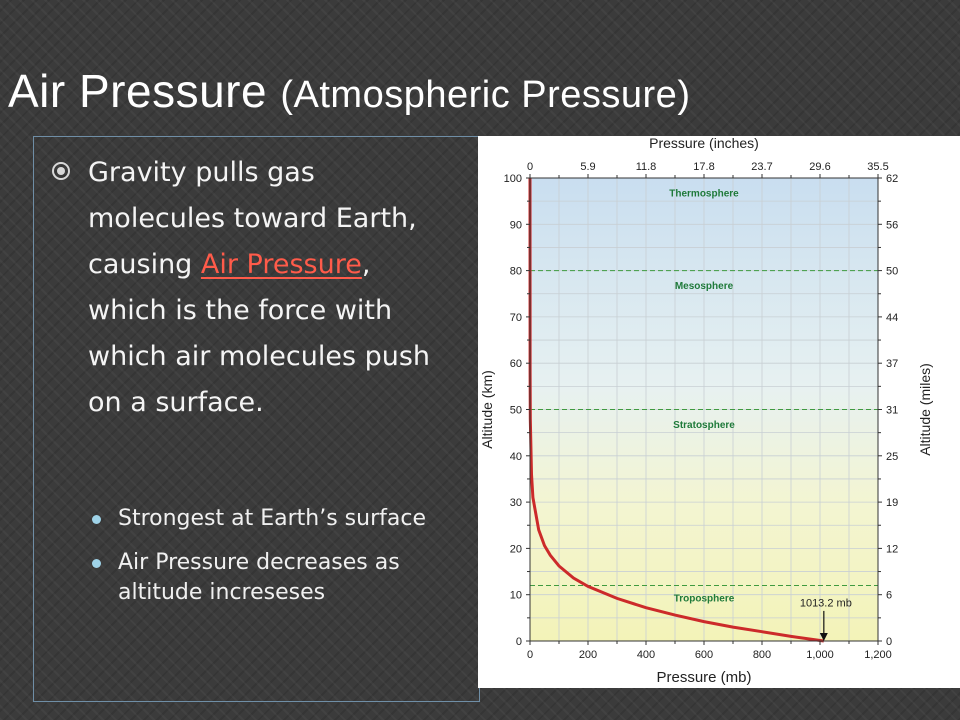 This screenshot has width=960, height=720. Describe the element at coordinates (516, 272) in the screenshot. I see `y-tick-label: 80` at that location.